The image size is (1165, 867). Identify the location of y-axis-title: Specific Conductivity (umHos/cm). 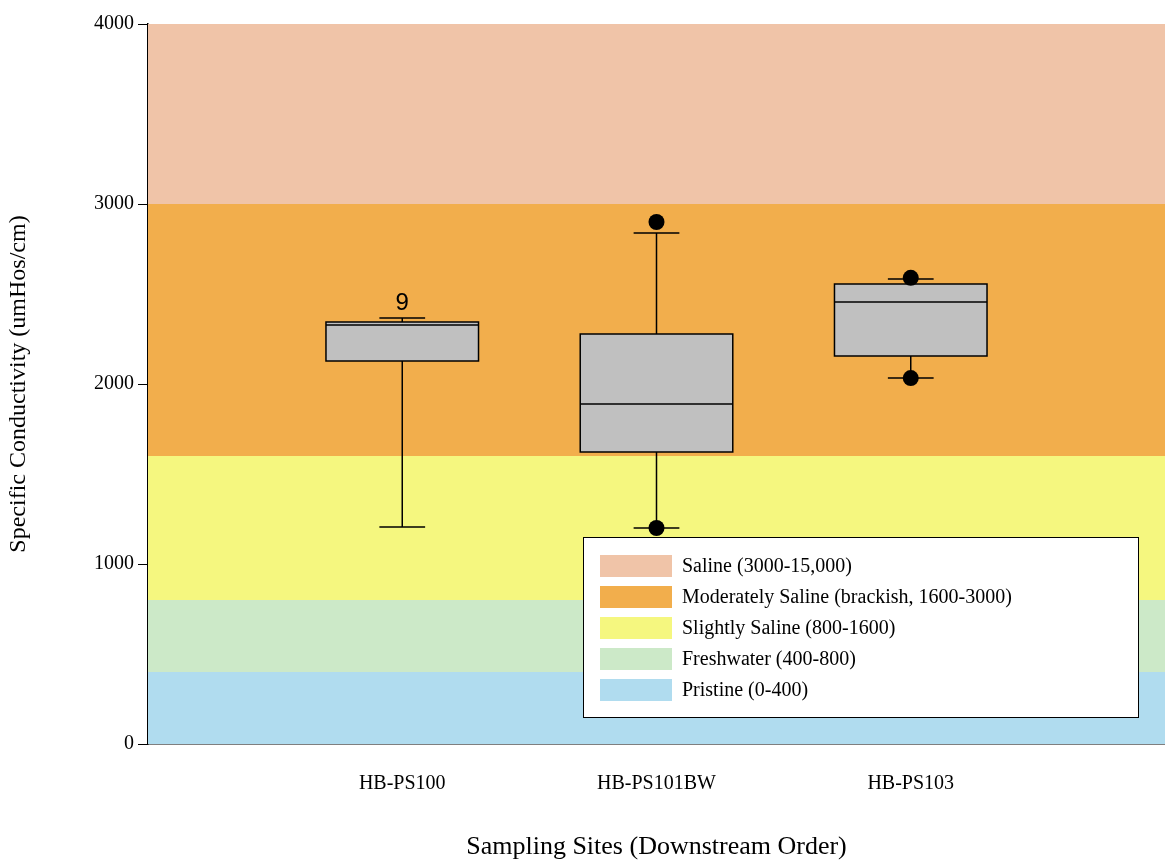
(16, 384).